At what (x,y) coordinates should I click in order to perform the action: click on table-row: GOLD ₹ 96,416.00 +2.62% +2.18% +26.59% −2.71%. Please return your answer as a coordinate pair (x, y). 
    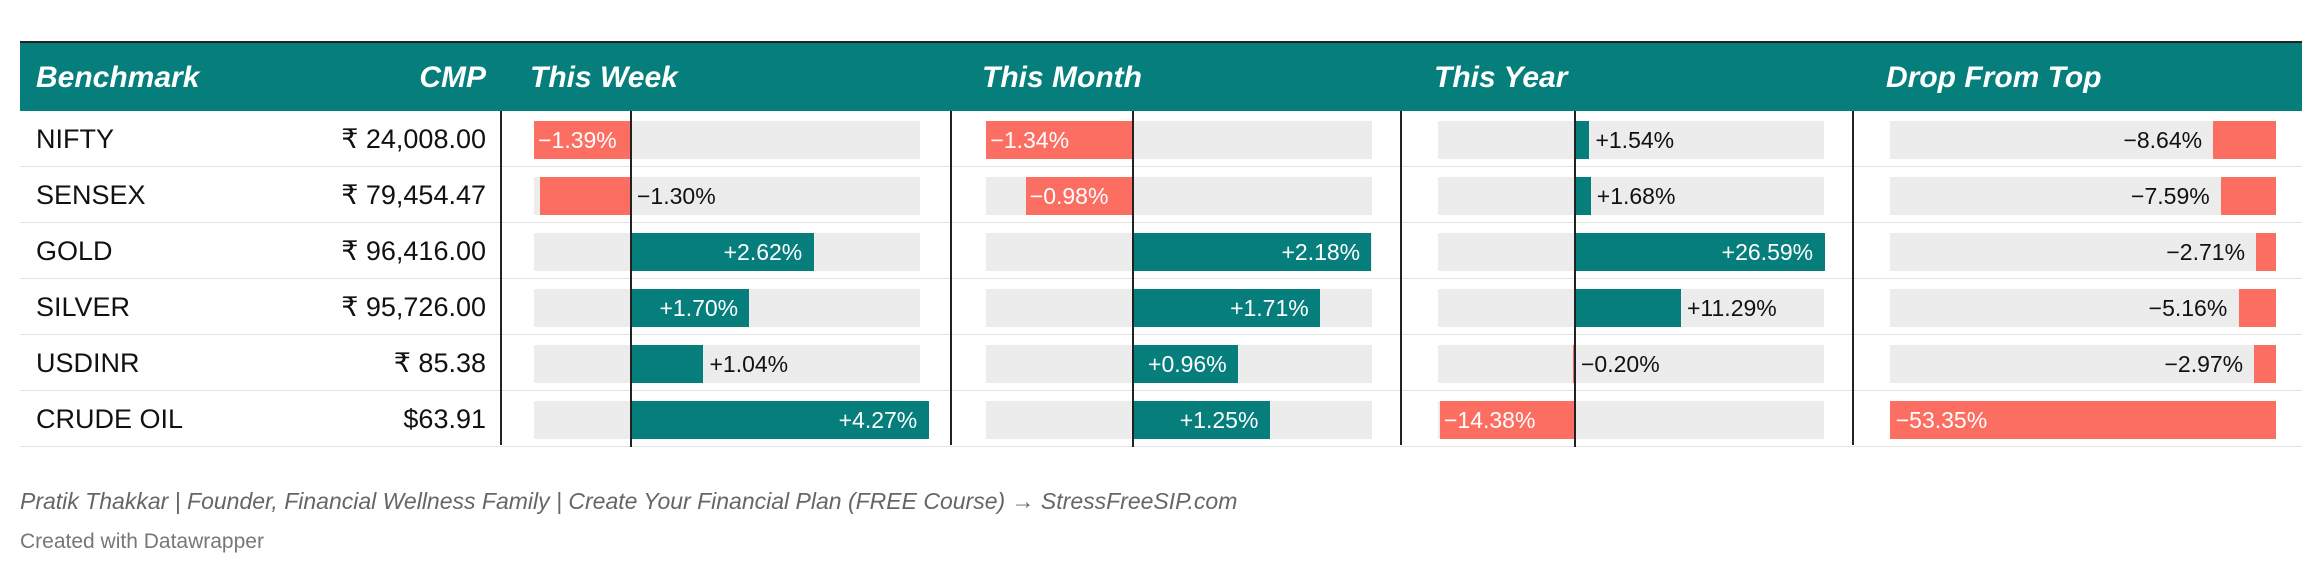
    Looking at the image, I should click on (1161, 251).